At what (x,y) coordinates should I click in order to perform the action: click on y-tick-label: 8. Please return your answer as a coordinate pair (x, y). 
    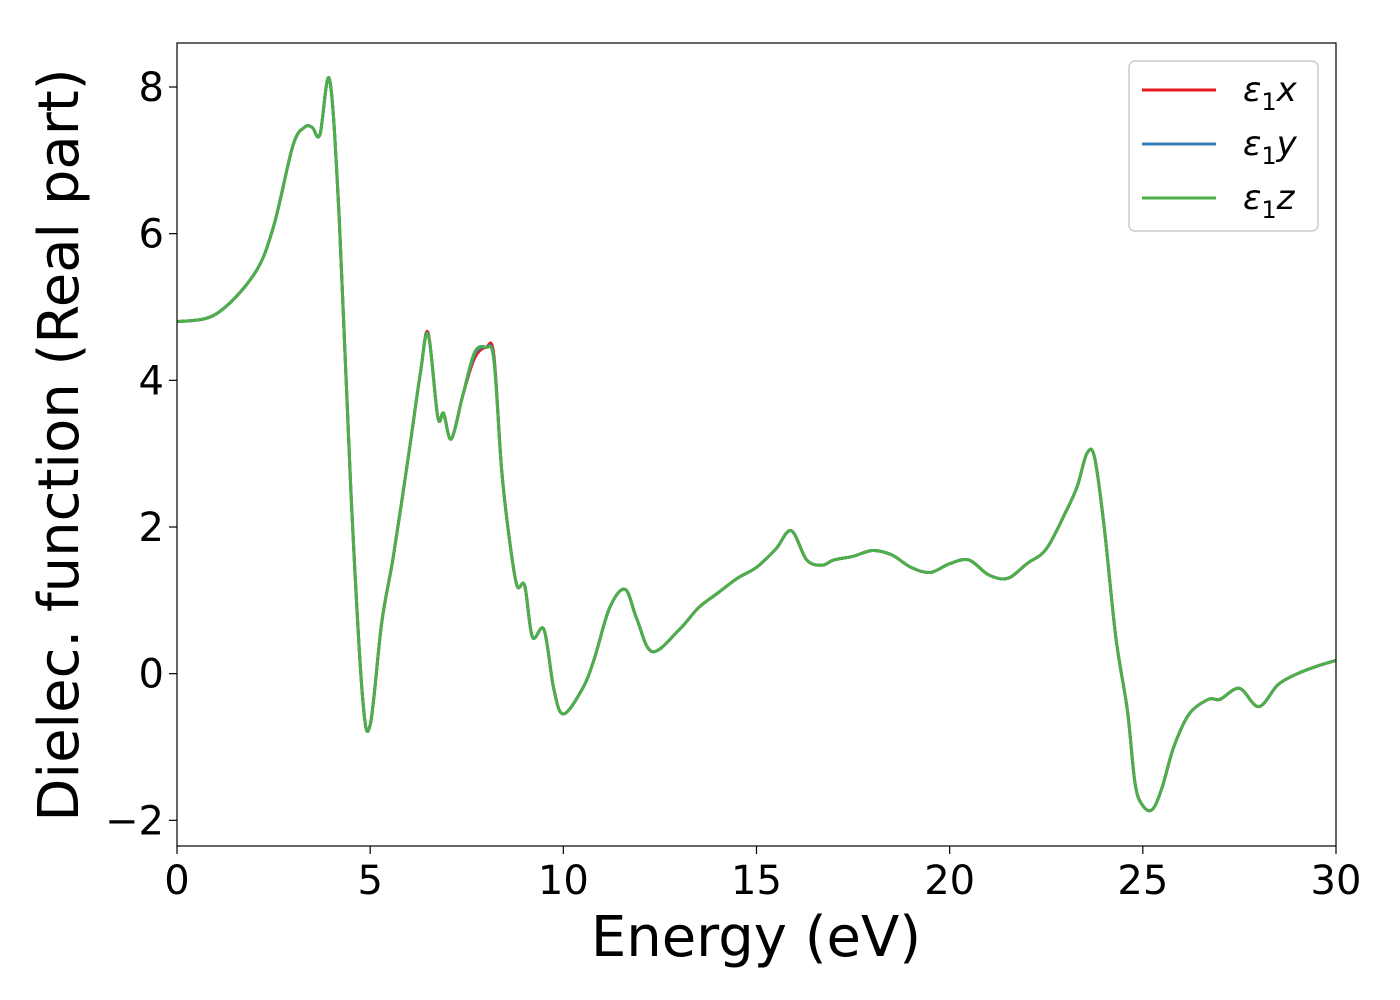
    Looking at the image, I should click on (151, 88).